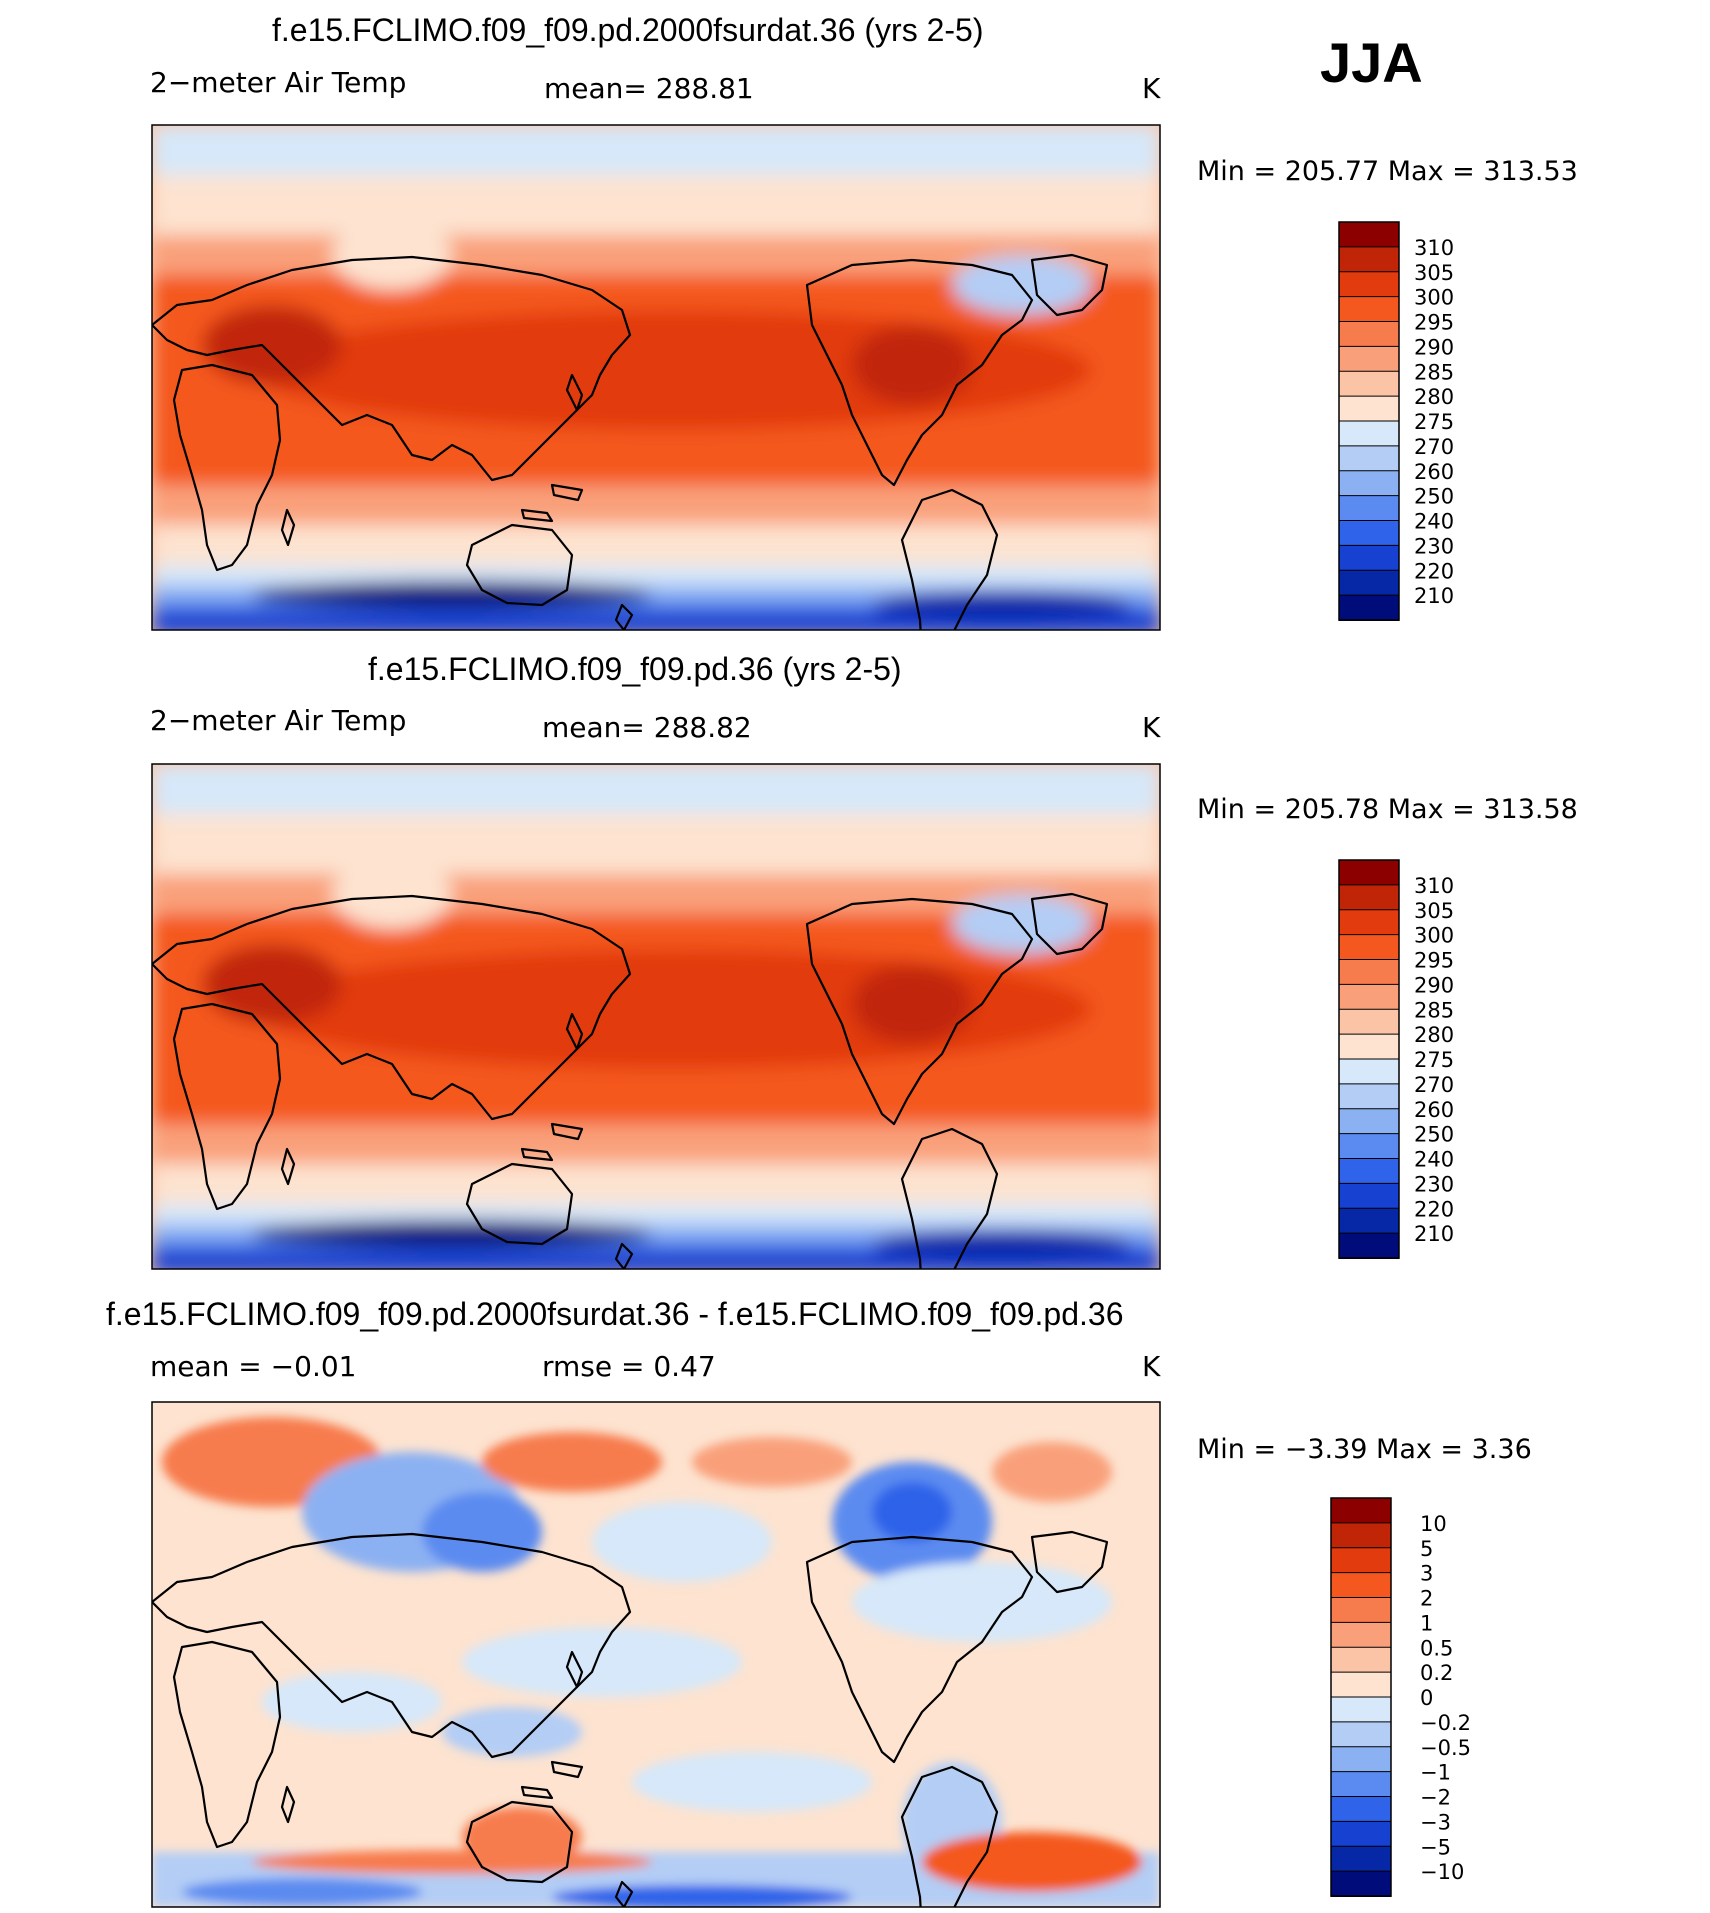 Image resolution: width=1710 pixels, height=1913 pixels. What do you see at coordinates (278, 720) in the screenshot?
I see `panel2-variable-label: 2−meter Air Temp` at bounding box center [278, 720].